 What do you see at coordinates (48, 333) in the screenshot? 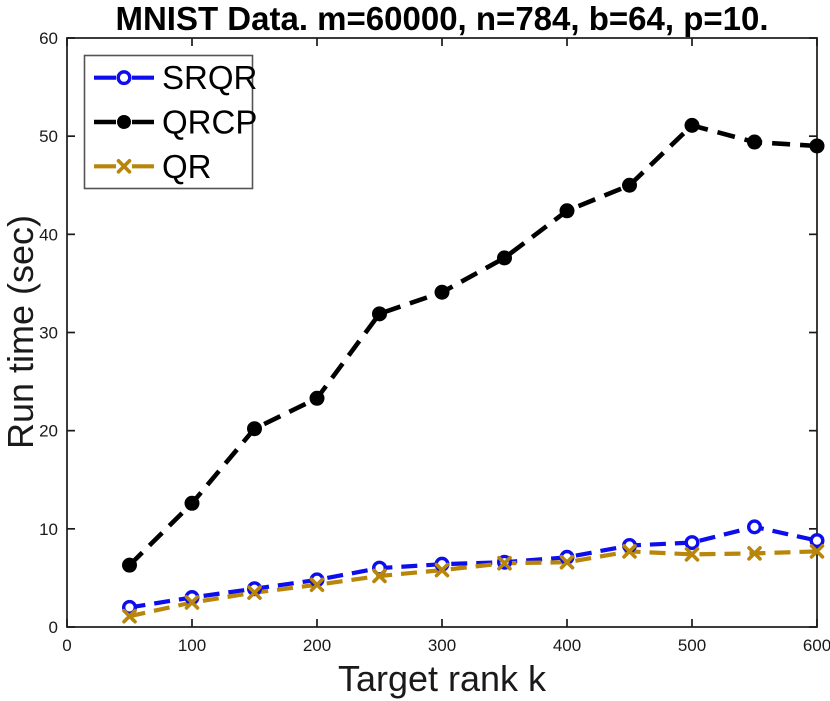
I see `y-tick-label: 30` at bounding box center [48, 333].